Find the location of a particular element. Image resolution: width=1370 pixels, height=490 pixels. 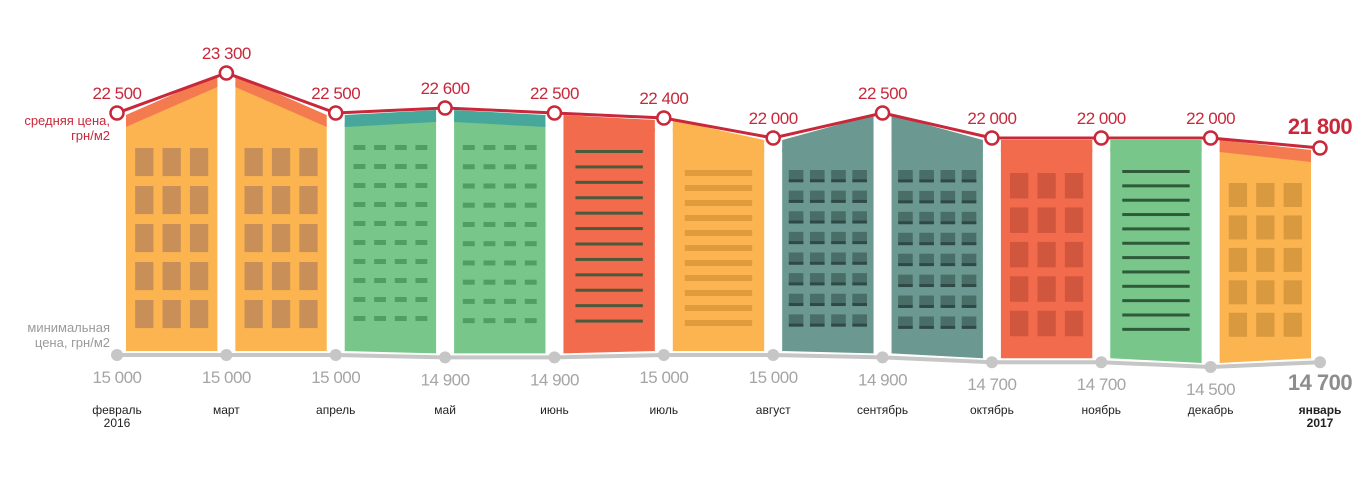

month-tick-label: июнь is located at coordinates (554, 410).